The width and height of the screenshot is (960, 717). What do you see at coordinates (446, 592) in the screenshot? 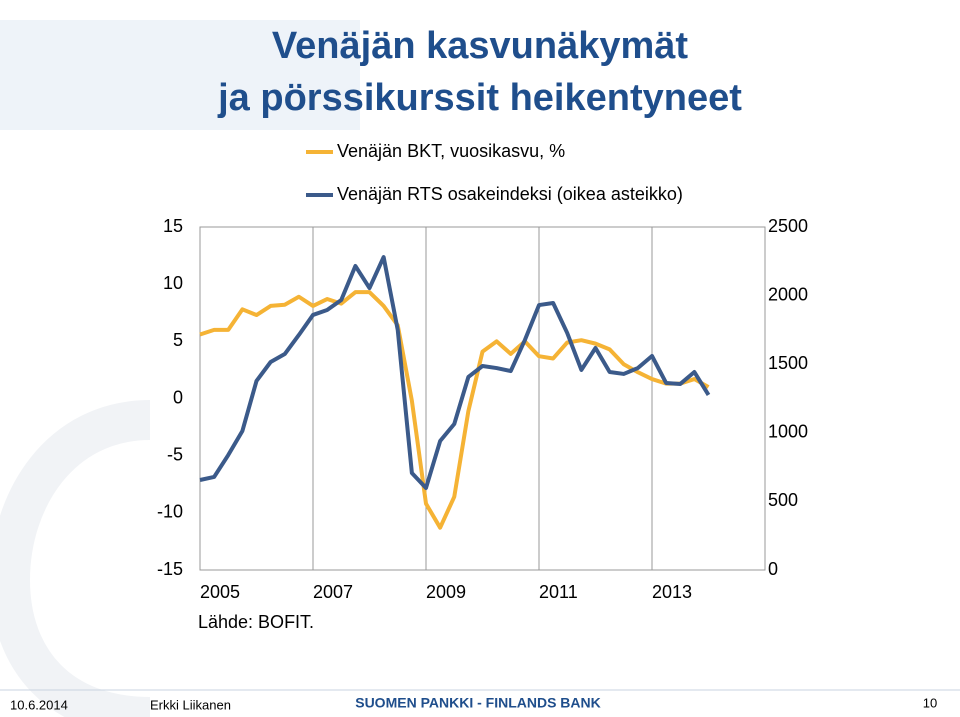
I see `x-tick-label: 2009` at bounding box center [446, 592].